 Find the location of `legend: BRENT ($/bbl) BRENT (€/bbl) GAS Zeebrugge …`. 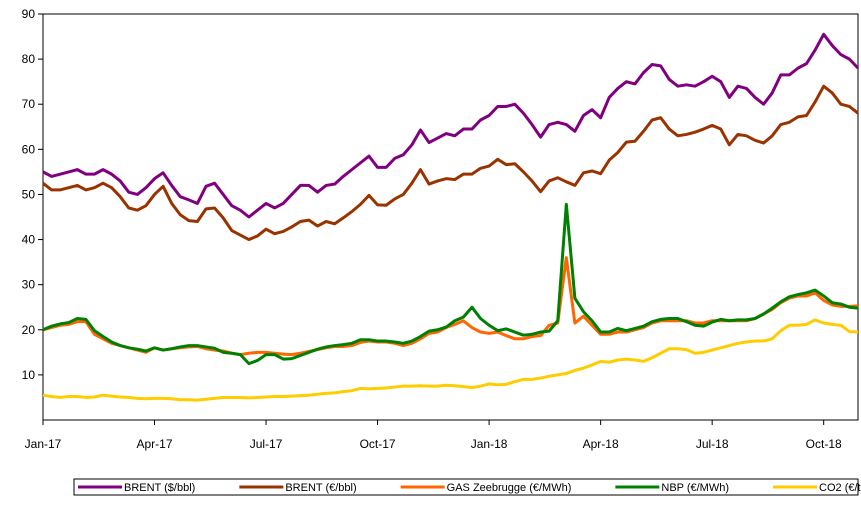

legend: BRENT ($/bbl) BRENT (€/bbl) GAS Zeebrugge … is located at coordinates (467, 487).